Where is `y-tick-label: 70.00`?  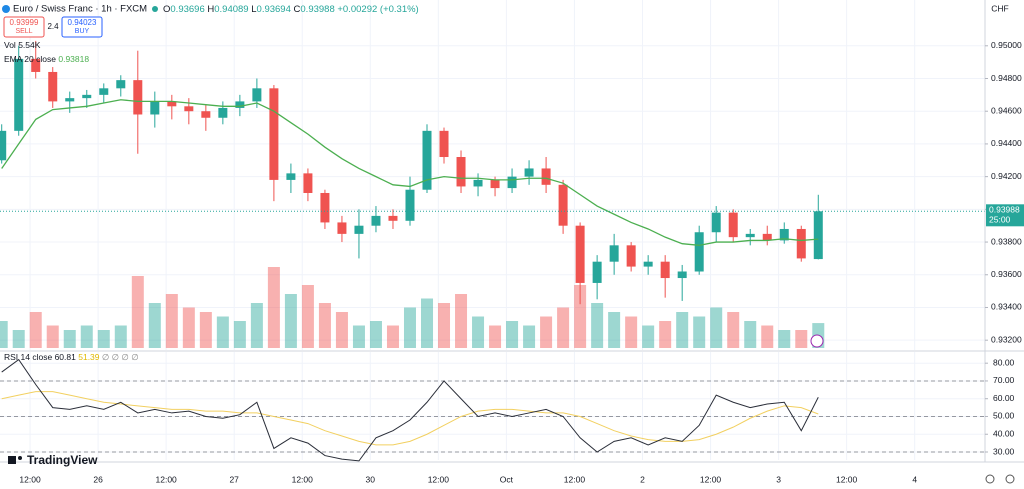 y-tick-label: 70.00 is located at coordinates (1004, 380).